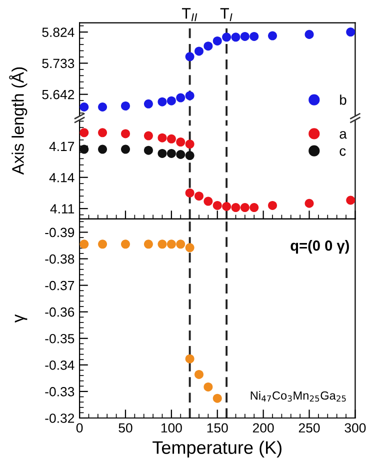  I want to click on x-tick-label: 250, so click(309, 428).